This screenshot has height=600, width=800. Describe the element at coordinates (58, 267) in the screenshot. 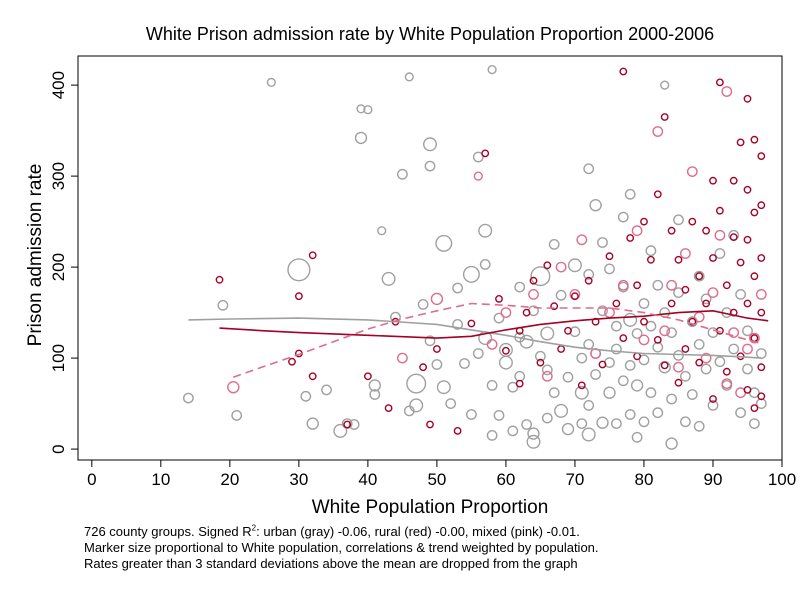

I see `y-tick-label: 200` at that location.